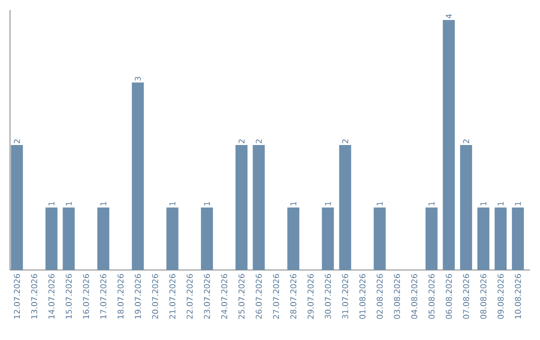 The width and height of the screenshot is (540, 340). What do you see at coordinates (241, 296) in the screenshot?
I see `x-tick-label: 25.07.2026` at bounding box center [241, 296].